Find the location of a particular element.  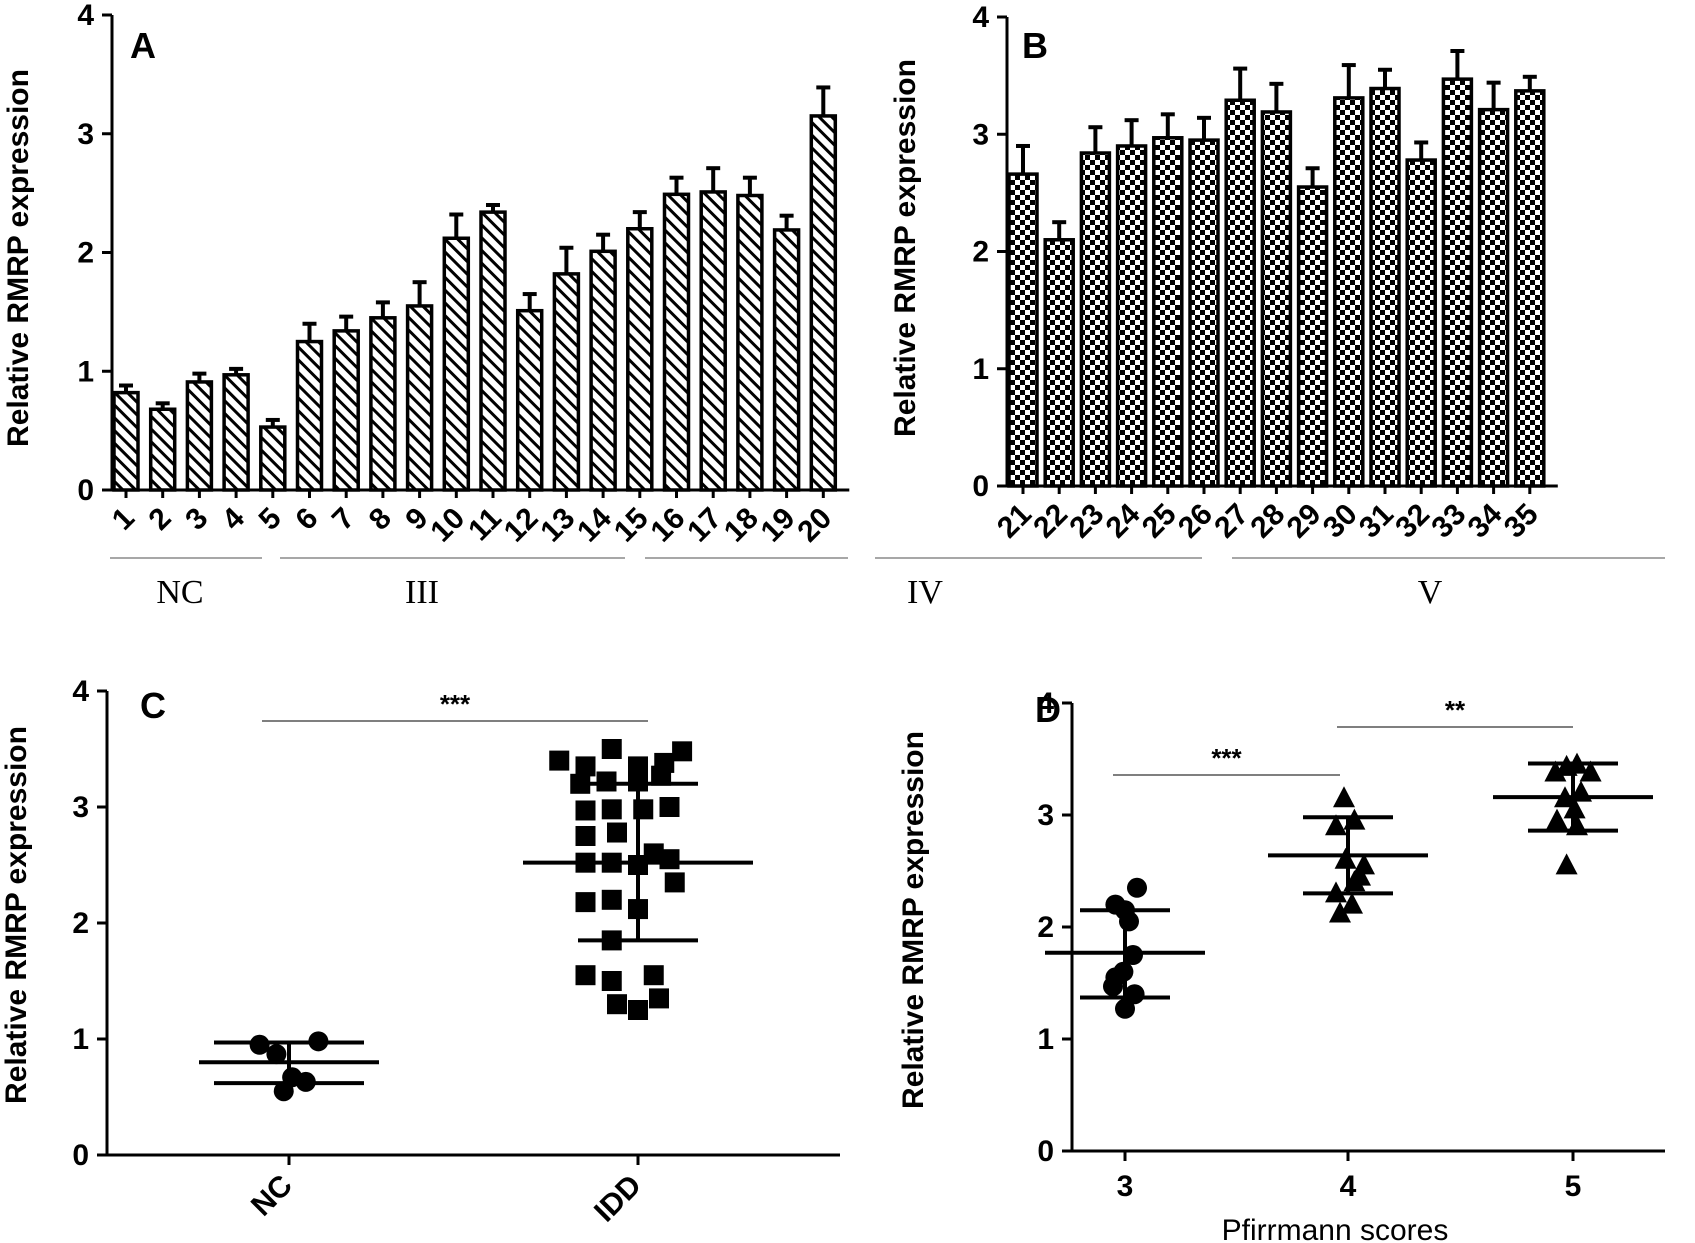

panel-a-y-tick-label: 0 is located at coordinates (85, 490).